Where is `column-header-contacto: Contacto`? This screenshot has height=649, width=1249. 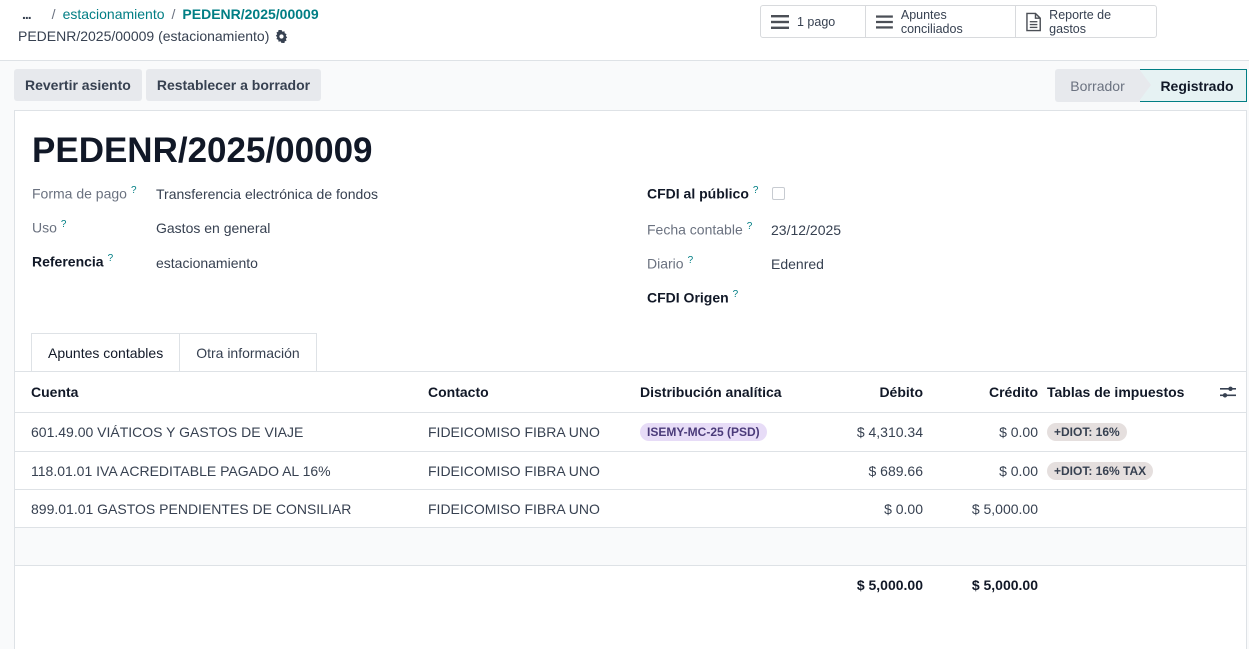 column-header-contacto: Contacto is located at coordinates (458, 392).